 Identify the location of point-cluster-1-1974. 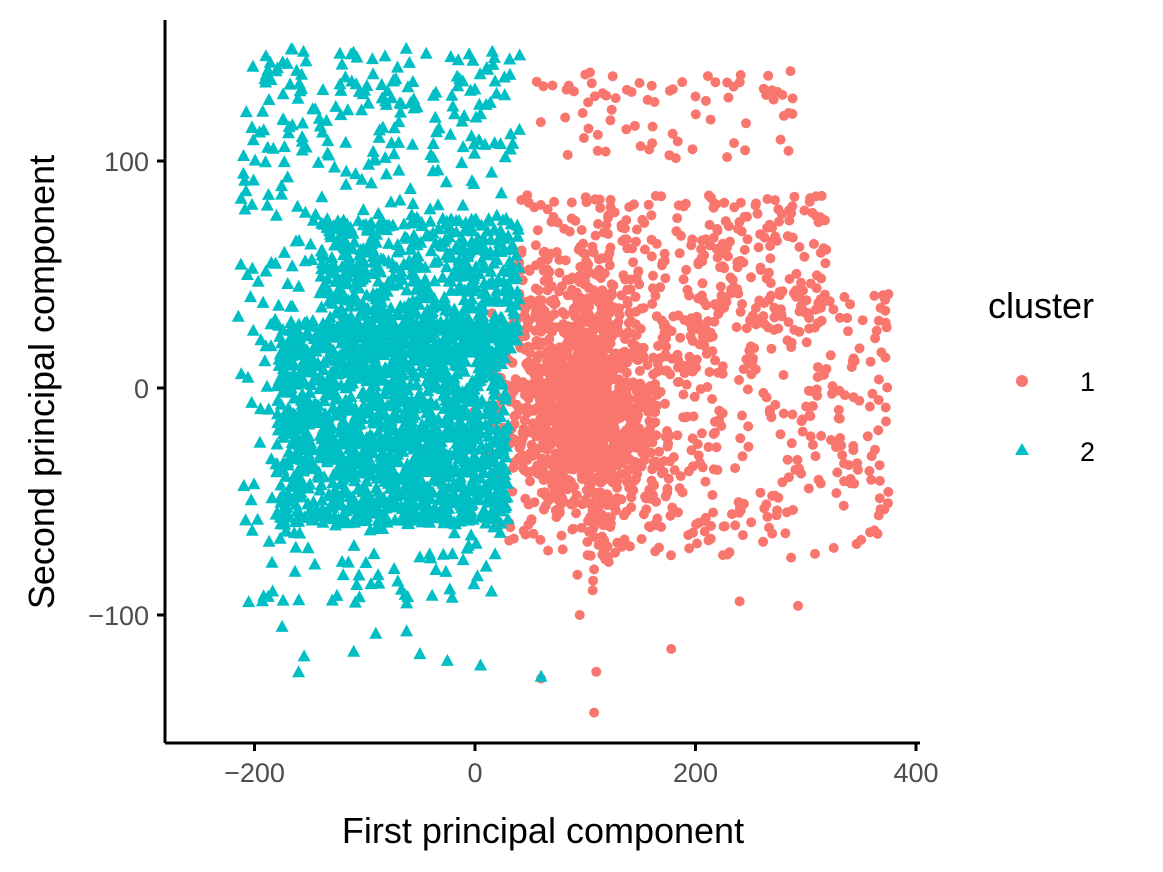
(583, 138).